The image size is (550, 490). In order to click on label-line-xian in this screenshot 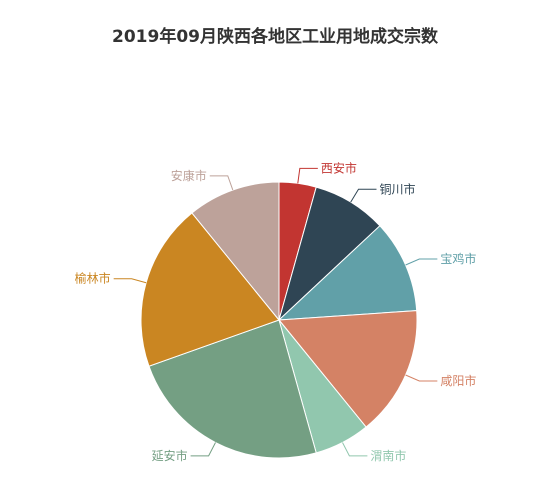, I will do `click(307, 175)`.